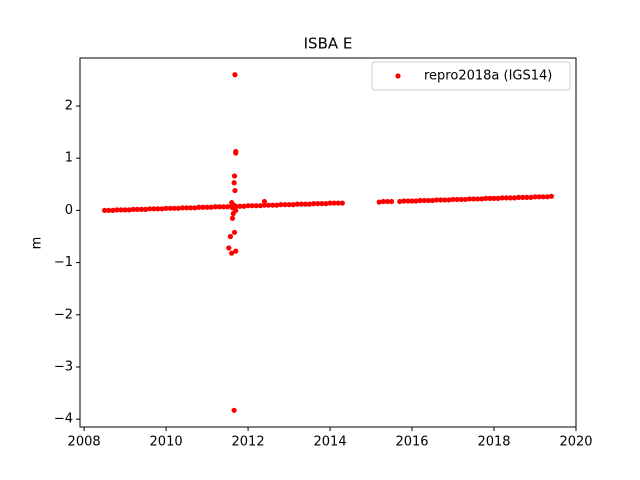 The height and width of the screenshot is (480, 640). What do you see at coordinates (398, 76) in the screenshot?
I see `legend-marker` at bounding box center [398, 76].